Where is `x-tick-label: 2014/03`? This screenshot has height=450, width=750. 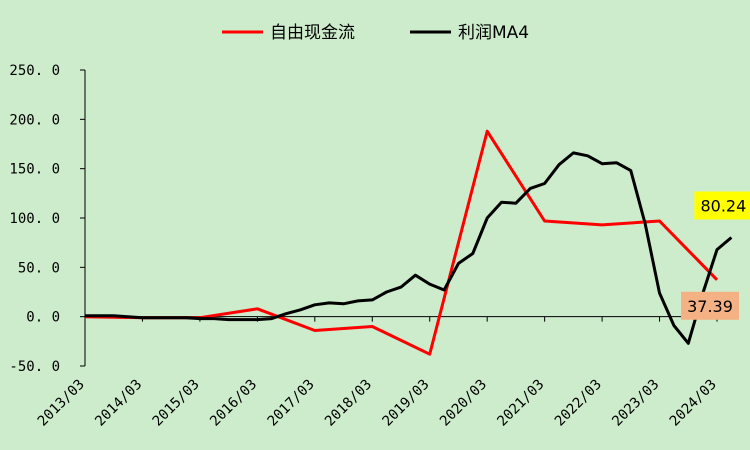
x-tick-label: 2014/03 is located at coordinates (118, 403).